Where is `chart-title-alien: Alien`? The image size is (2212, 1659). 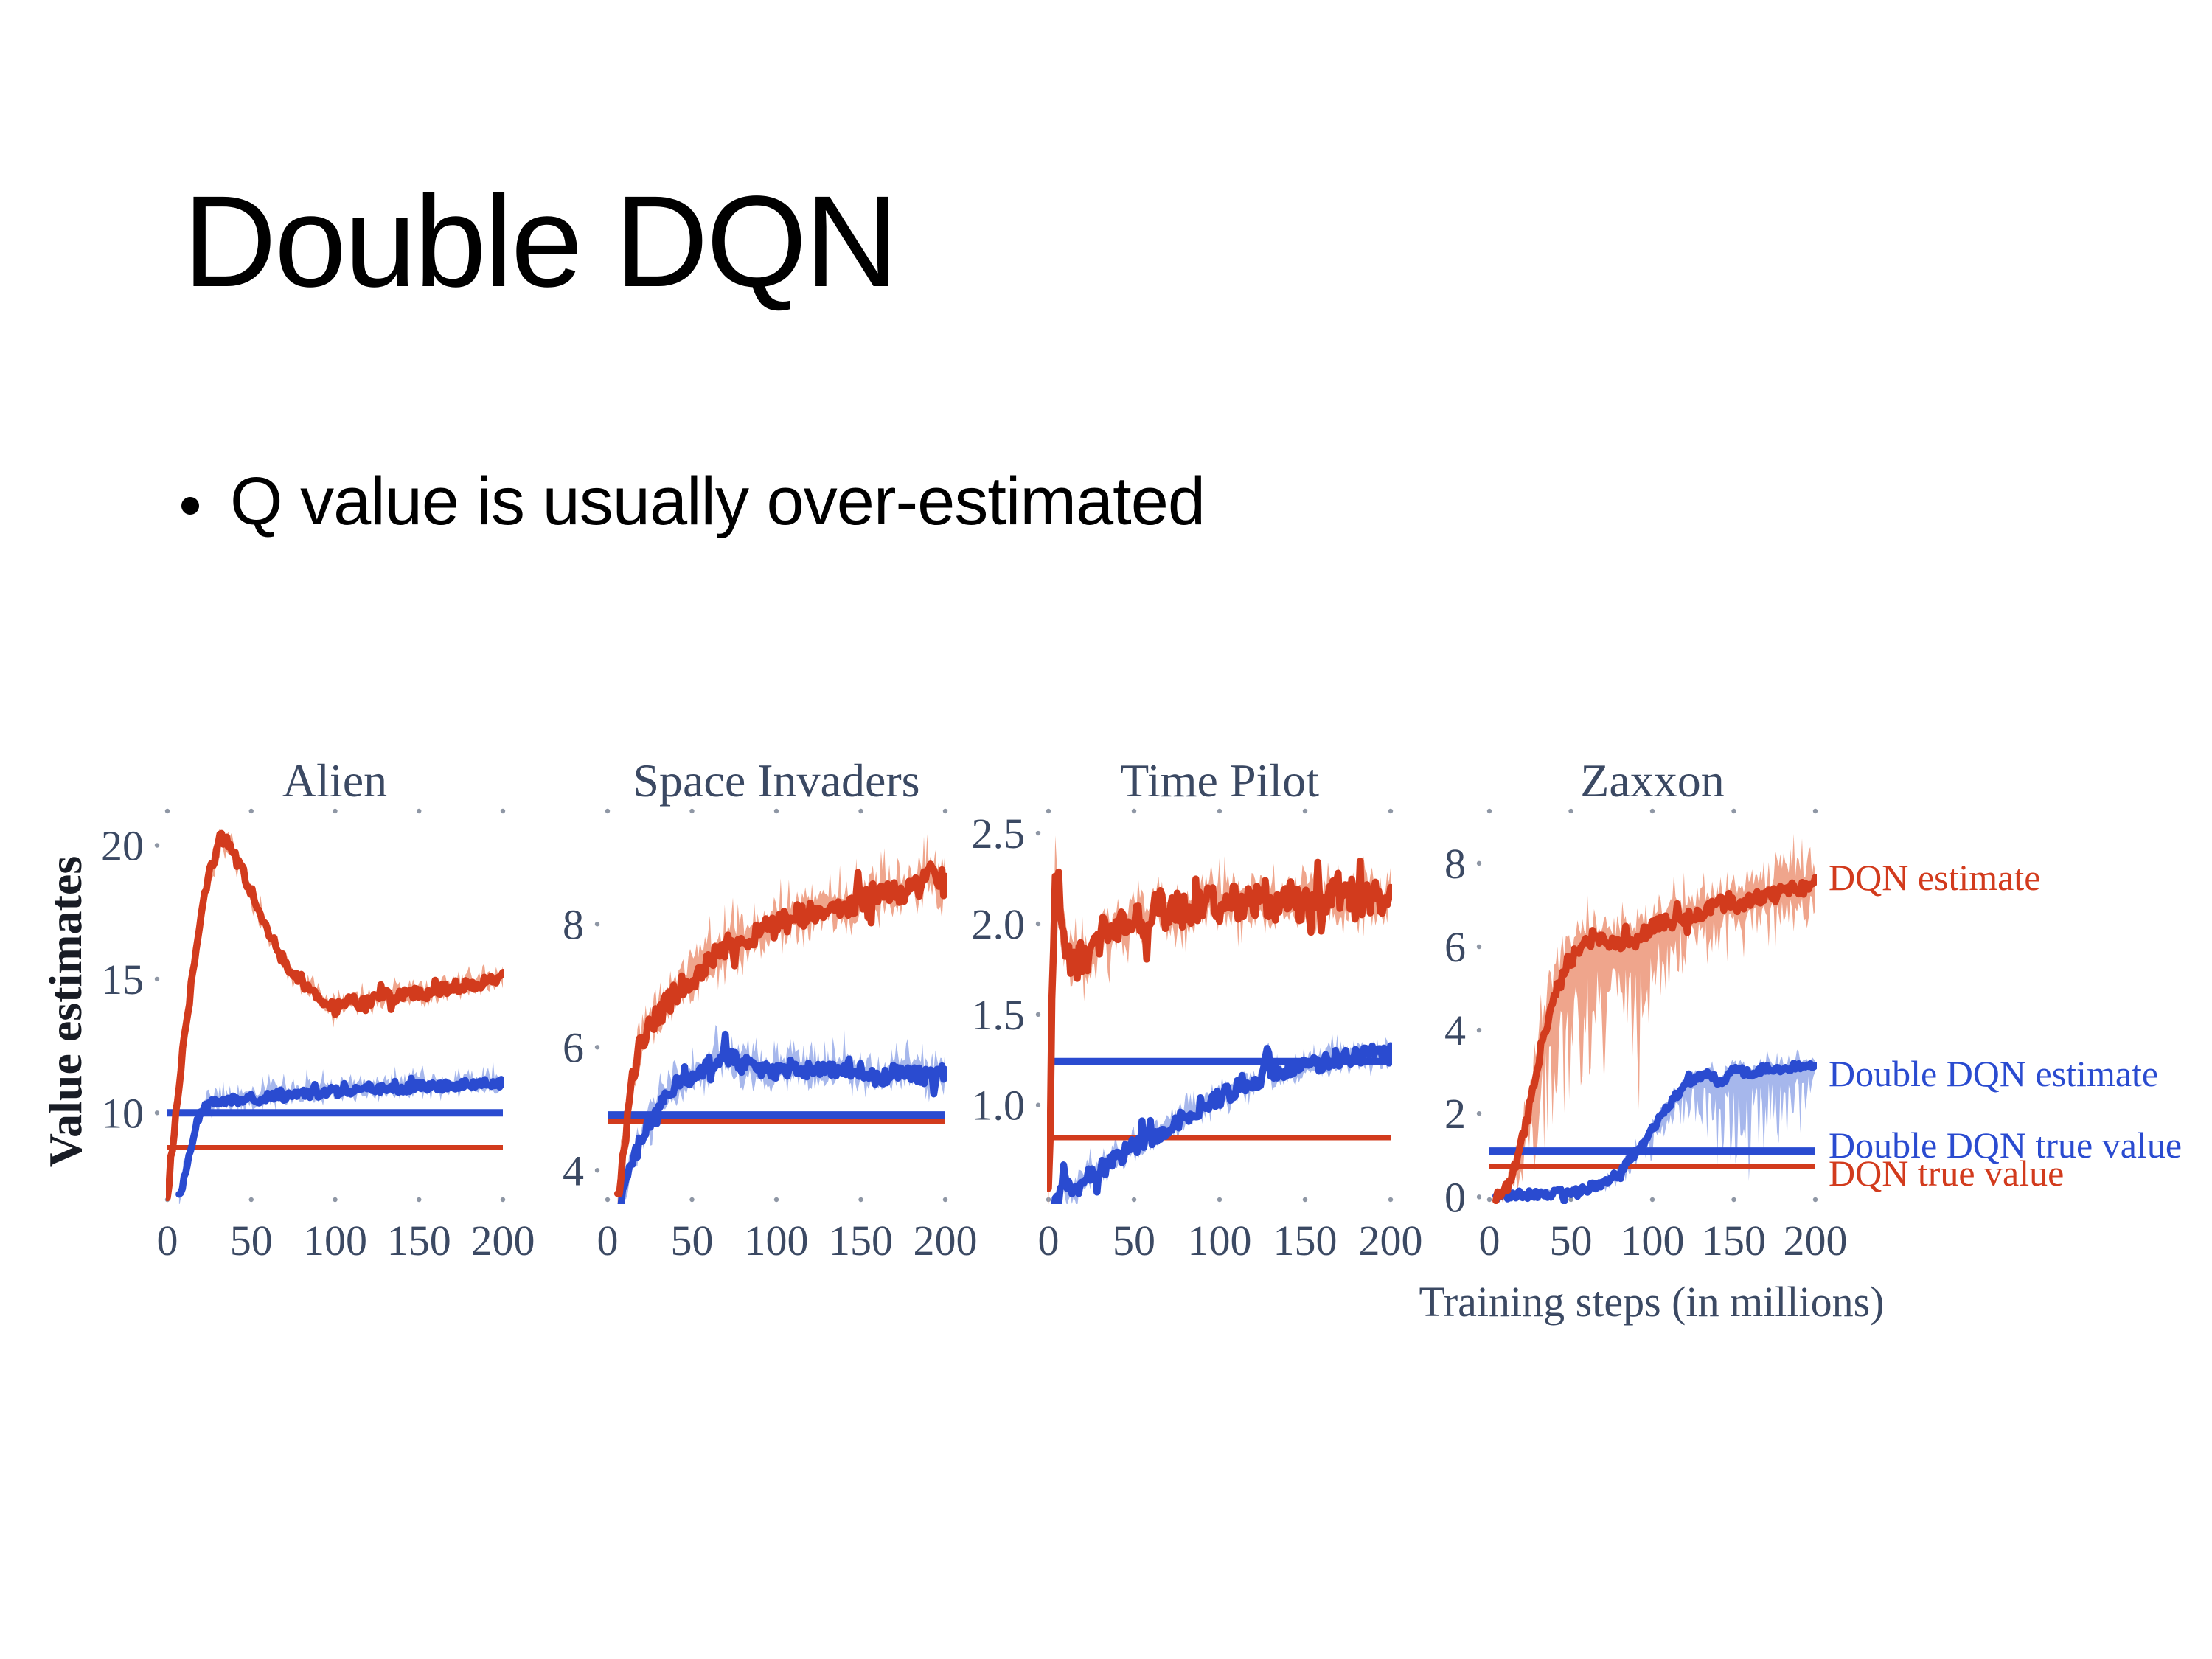 chart-title-alien: Alien is located at coordinates (335, 780).